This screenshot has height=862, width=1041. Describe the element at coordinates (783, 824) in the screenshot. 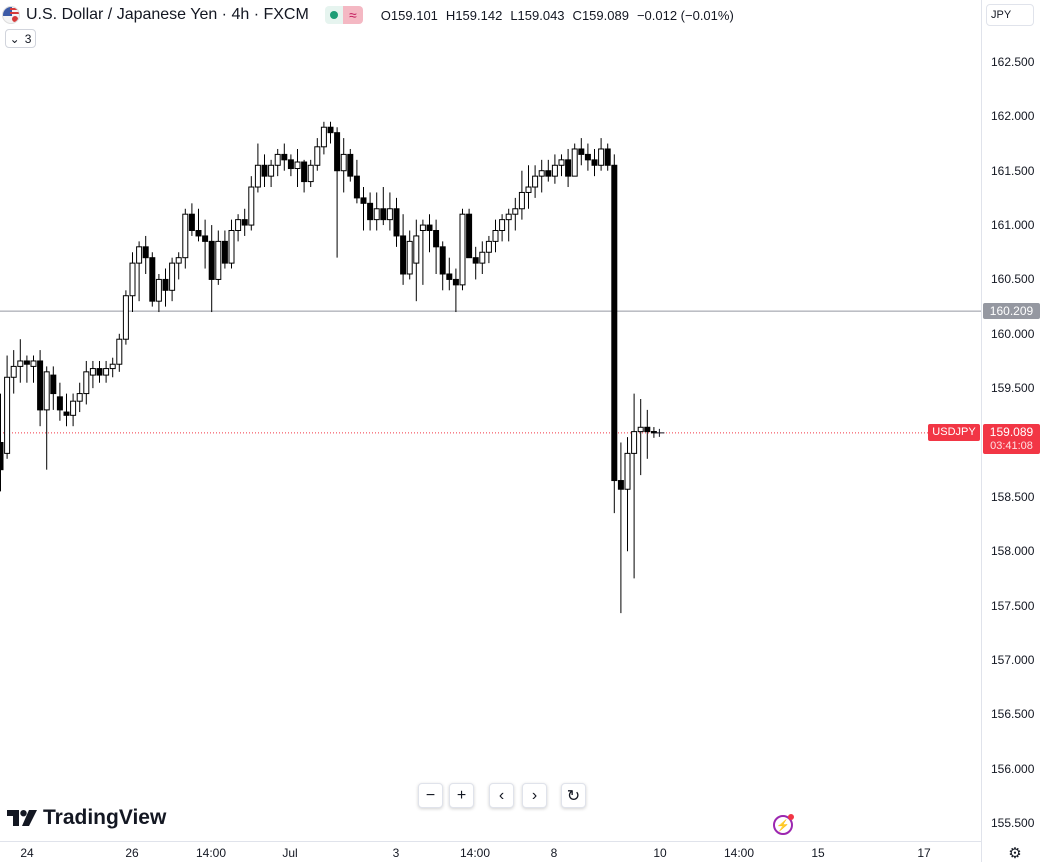

I see `flash-icon: ⚡` at that location.